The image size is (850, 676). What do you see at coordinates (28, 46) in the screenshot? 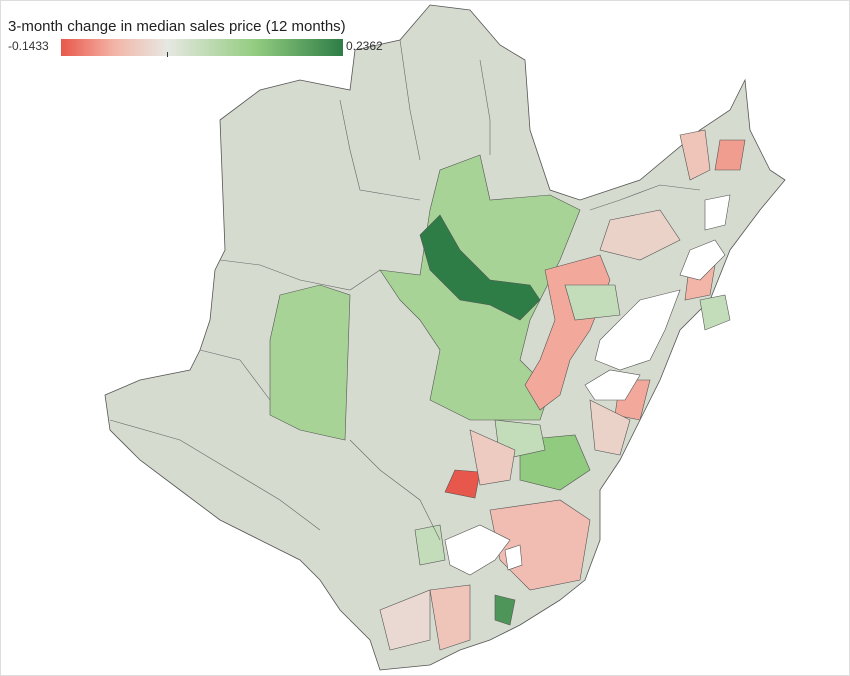
I see `legend-min: -0.1433` at bounding box center [28, 46].